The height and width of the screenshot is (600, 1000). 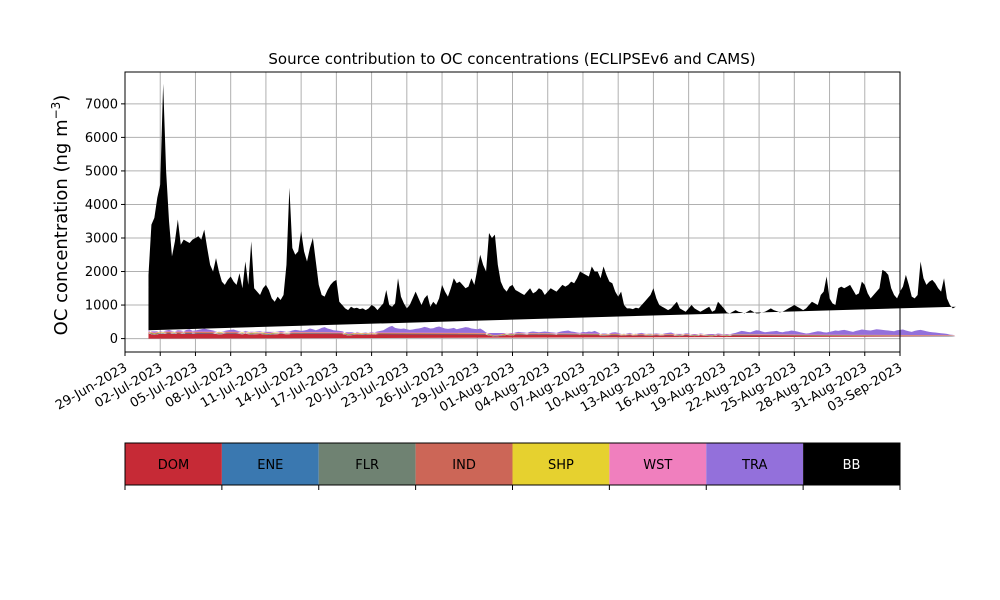 What do you see at coordinates (101, 104) in the screenshot?
I see `y-tick-label: 7000` at bounding box center [101, 104].